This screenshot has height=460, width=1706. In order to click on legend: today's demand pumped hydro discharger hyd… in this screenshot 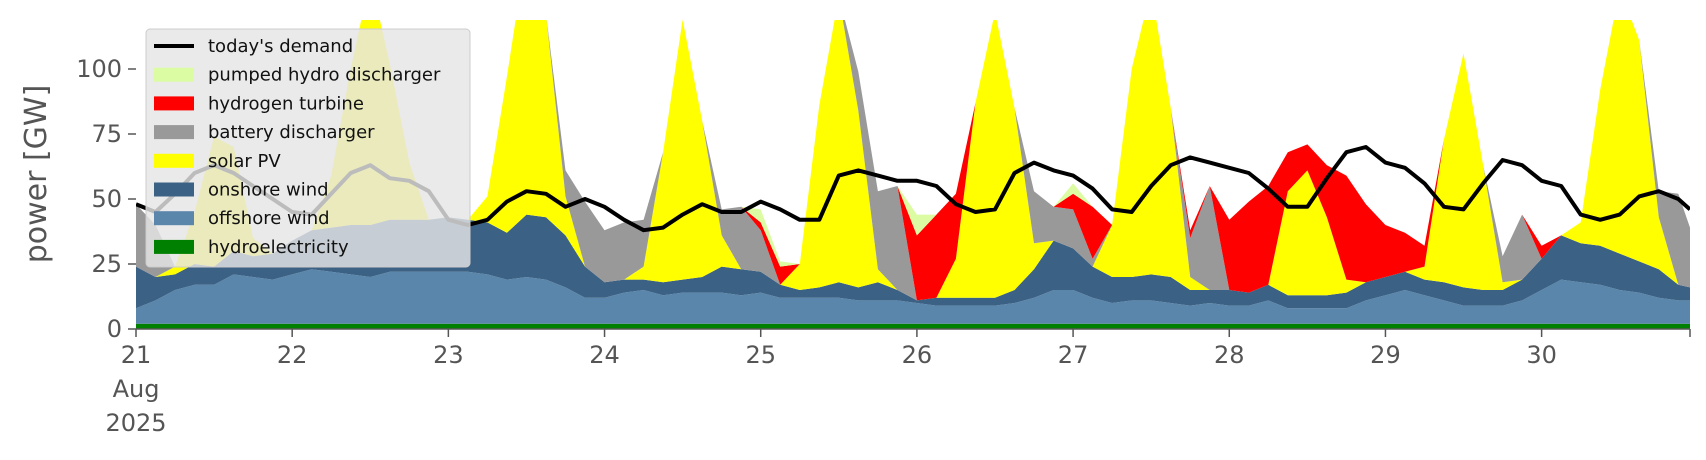, I will do `click(308, 148)`.